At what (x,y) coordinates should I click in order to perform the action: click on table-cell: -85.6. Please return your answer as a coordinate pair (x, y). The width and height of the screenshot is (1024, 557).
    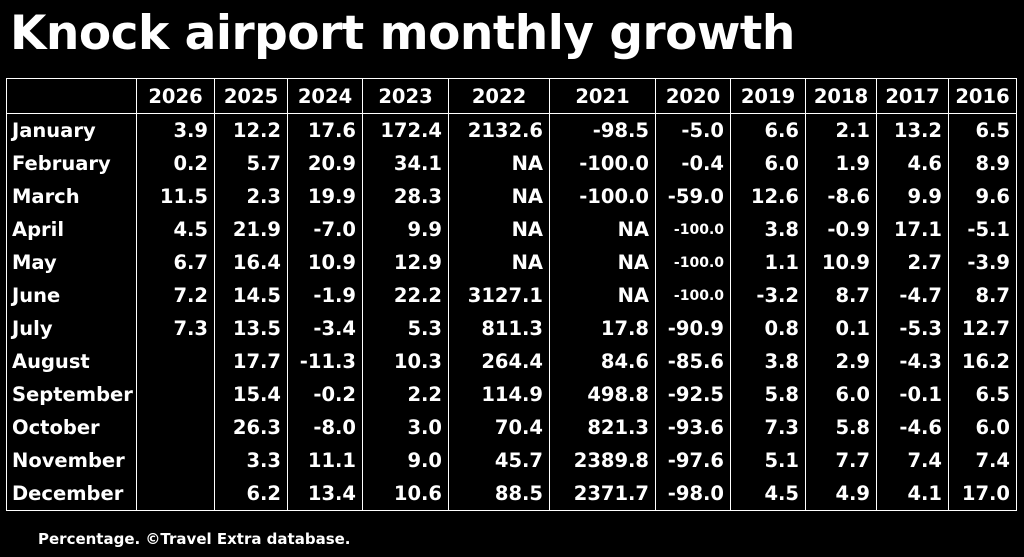
    Looking at the image, I should click on (693, 361).